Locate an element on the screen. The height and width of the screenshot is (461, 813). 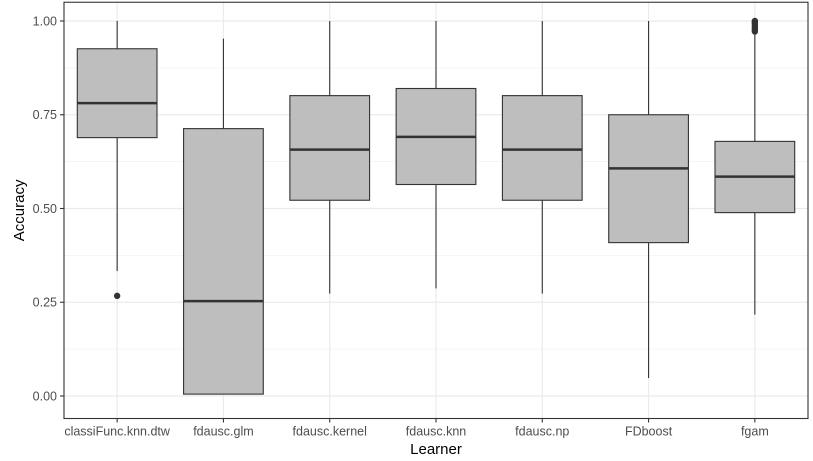
x-tick-label: fgam is located at coordinates (755, 432).